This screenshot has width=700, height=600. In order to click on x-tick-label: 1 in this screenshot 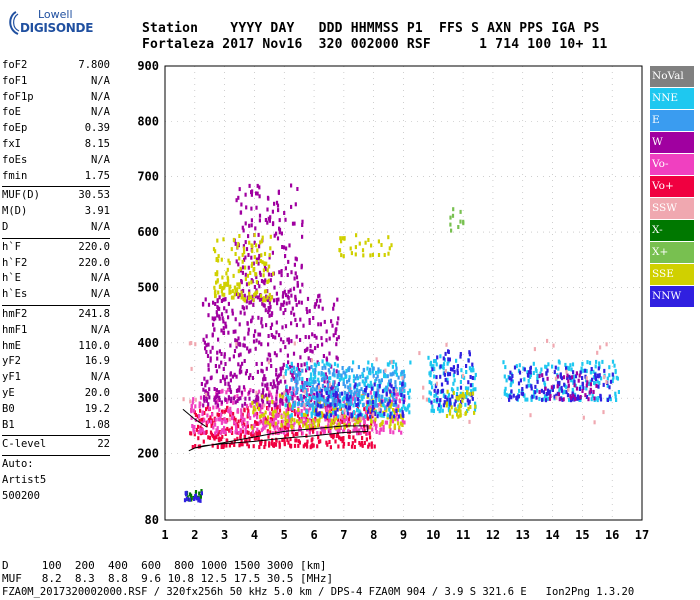, I will do `click(164, 535)`.